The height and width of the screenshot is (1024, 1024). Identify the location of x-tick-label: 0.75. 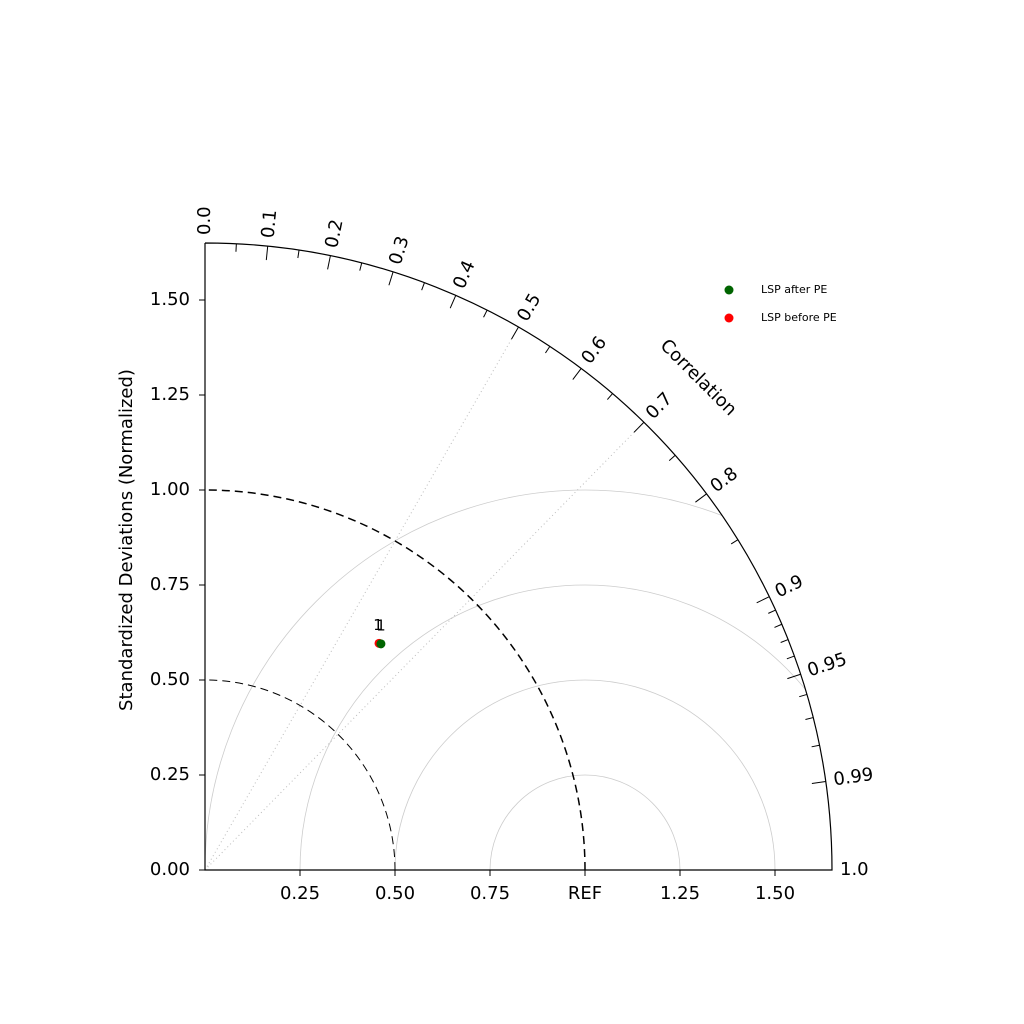
(490, 893).